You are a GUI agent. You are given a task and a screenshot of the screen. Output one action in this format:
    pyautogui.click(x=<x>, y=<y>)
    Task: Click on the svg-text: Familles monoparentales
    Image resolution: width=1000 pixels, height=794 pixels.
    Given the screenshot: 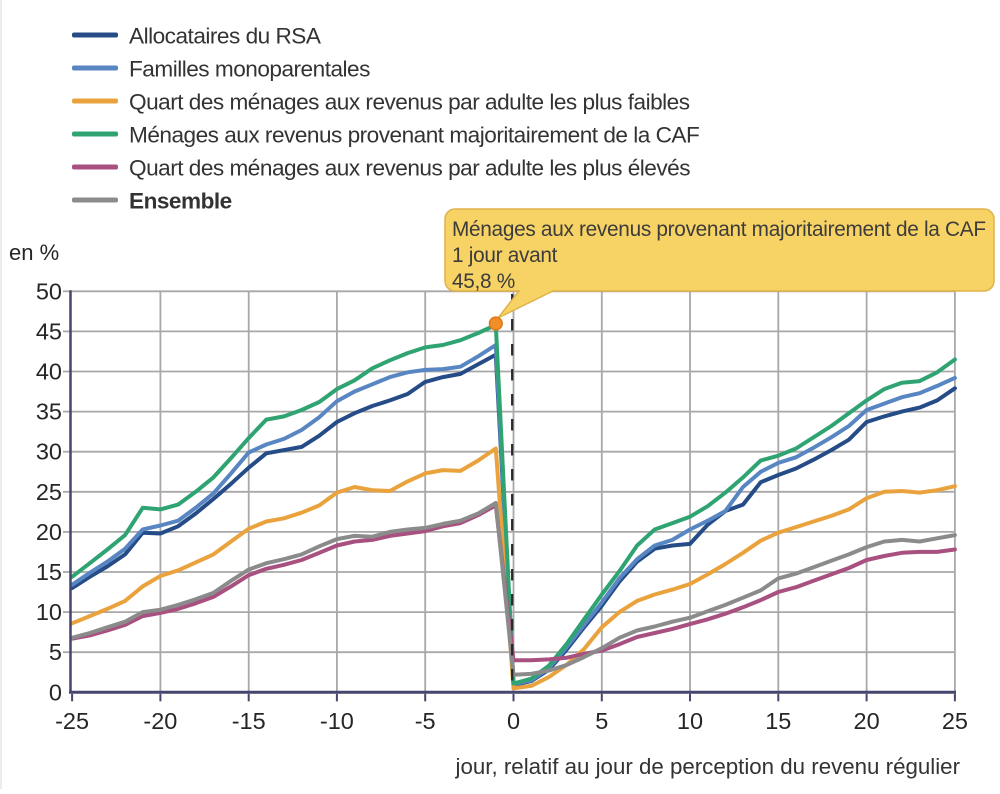 What is the action you would take?
    pyautogui.click(x=249, y=69)
    